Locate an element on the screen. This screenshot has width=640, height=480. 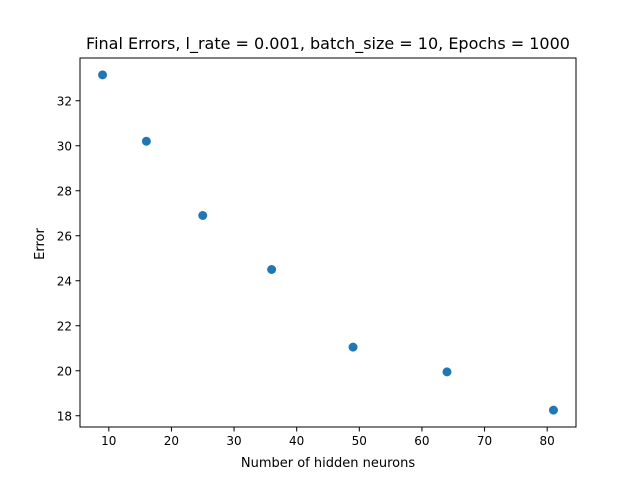
y-tick-label: 30 is located at coordinates (64, 146).